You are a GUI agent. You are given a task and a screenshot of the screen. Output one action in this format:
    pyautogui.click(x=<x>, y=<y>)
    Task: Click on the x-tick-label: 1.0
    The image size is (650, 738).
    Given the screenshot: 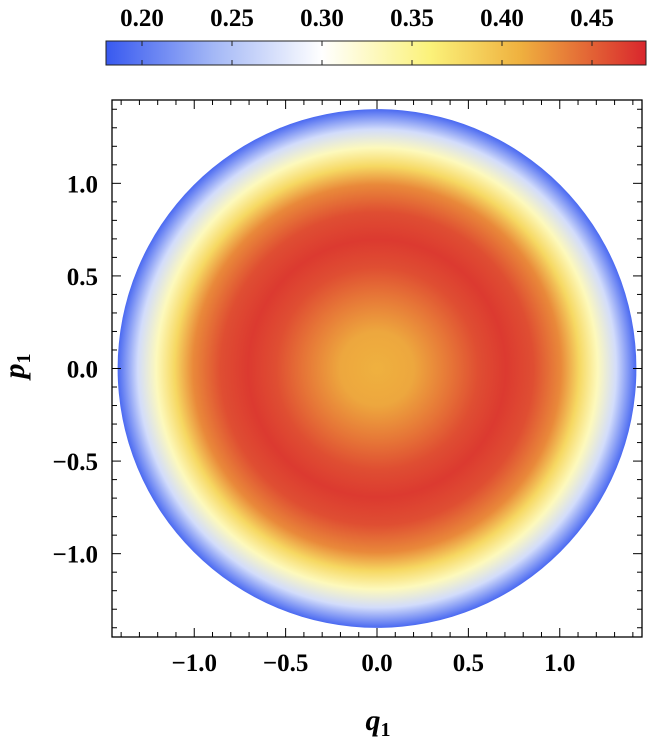 What is the action you would take?
    pyautogui.click(x=559, y=663)
    